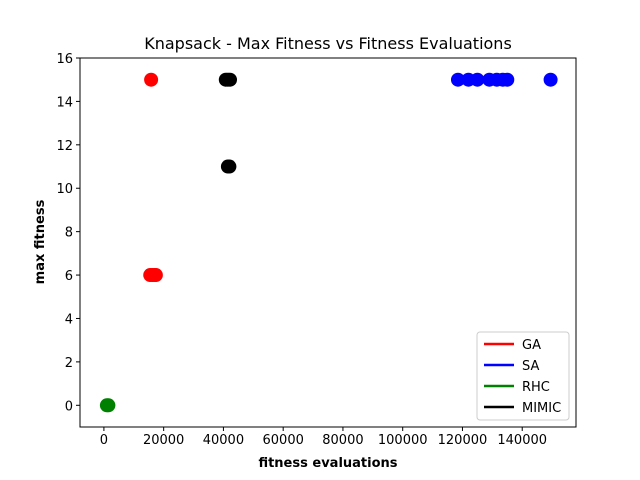 This screenshot has height=480, width=640. What do you see at coordinates (531, 345) in the screenshot?
I see `legend-label-ga: GA` at bounding box center [531, 345].